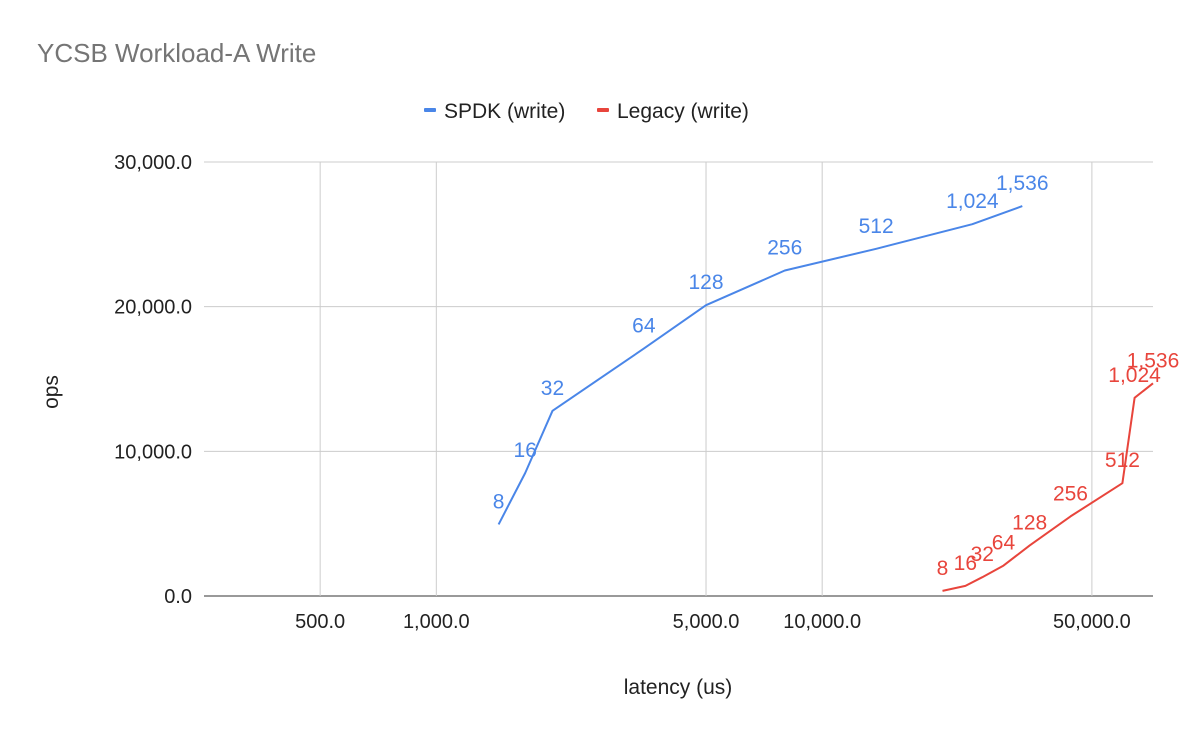 The image size is (1189, 737). What do you see at coordinates (1048, 487) in the screenshot?
I see `series-line-legacy` at bounding box center [1048, 487].